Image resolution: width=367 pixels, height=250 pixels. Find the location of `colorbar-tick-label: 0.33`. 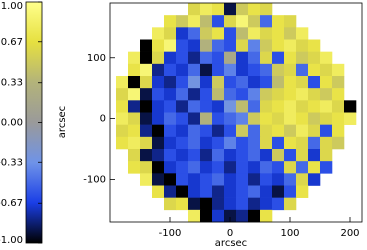

colorbar-tick-label: 0.33 is located at coordinates (12, 83).